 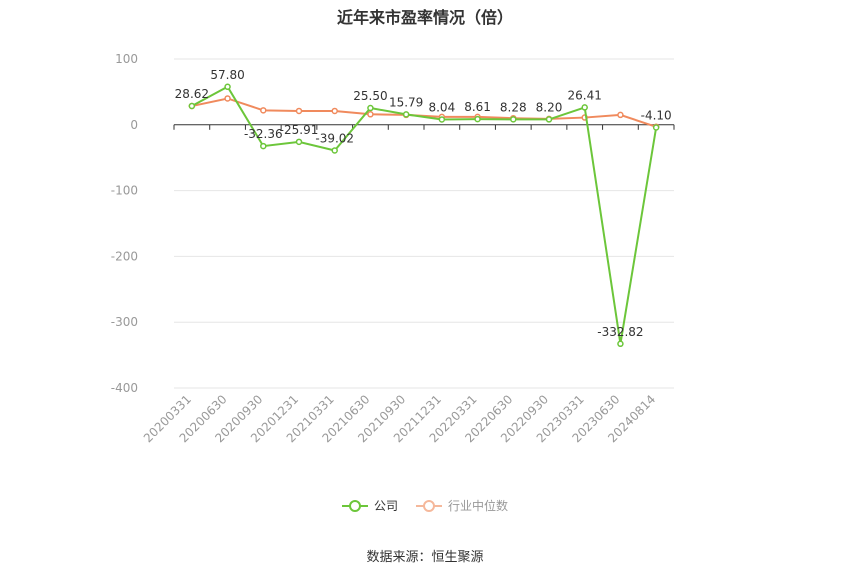 I want to click on legend-label-industry: 行业中位数, so click(x=478, y=506).